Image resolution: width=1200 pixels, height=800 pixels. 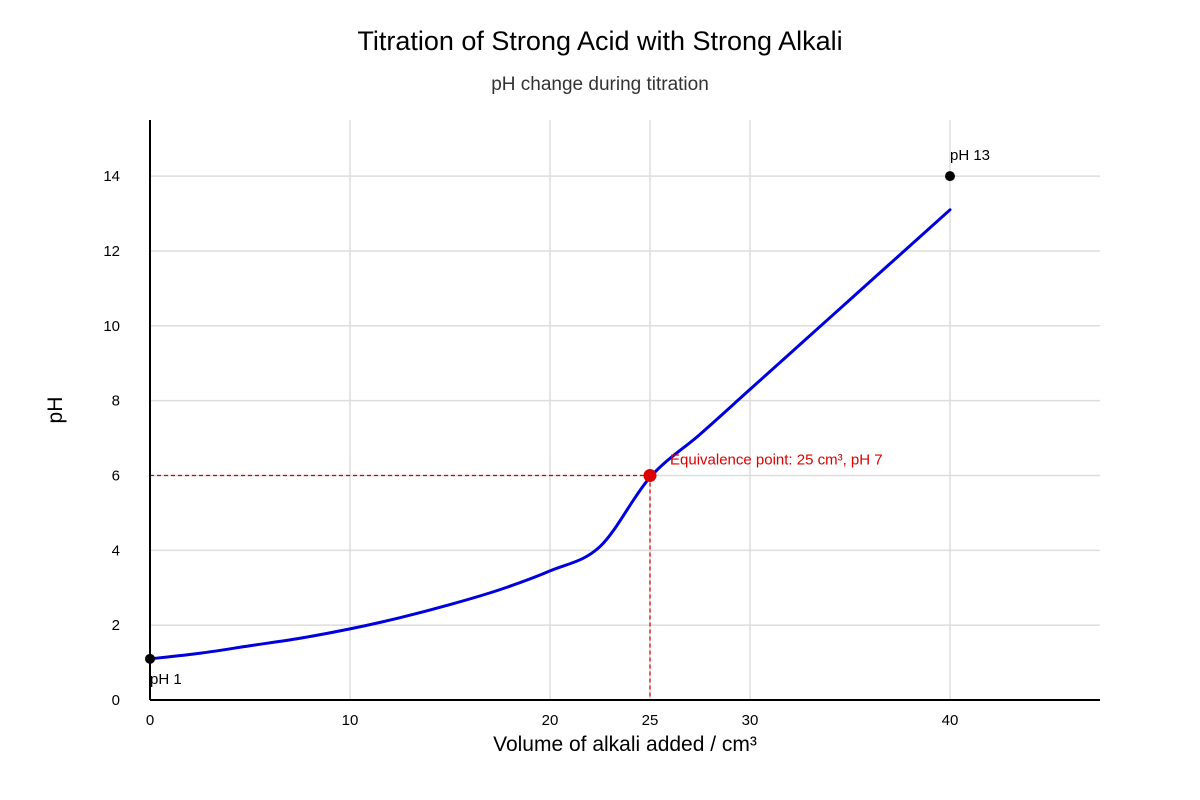 I want to click on end-point-label: pH 13, so click(x=970, y=155).